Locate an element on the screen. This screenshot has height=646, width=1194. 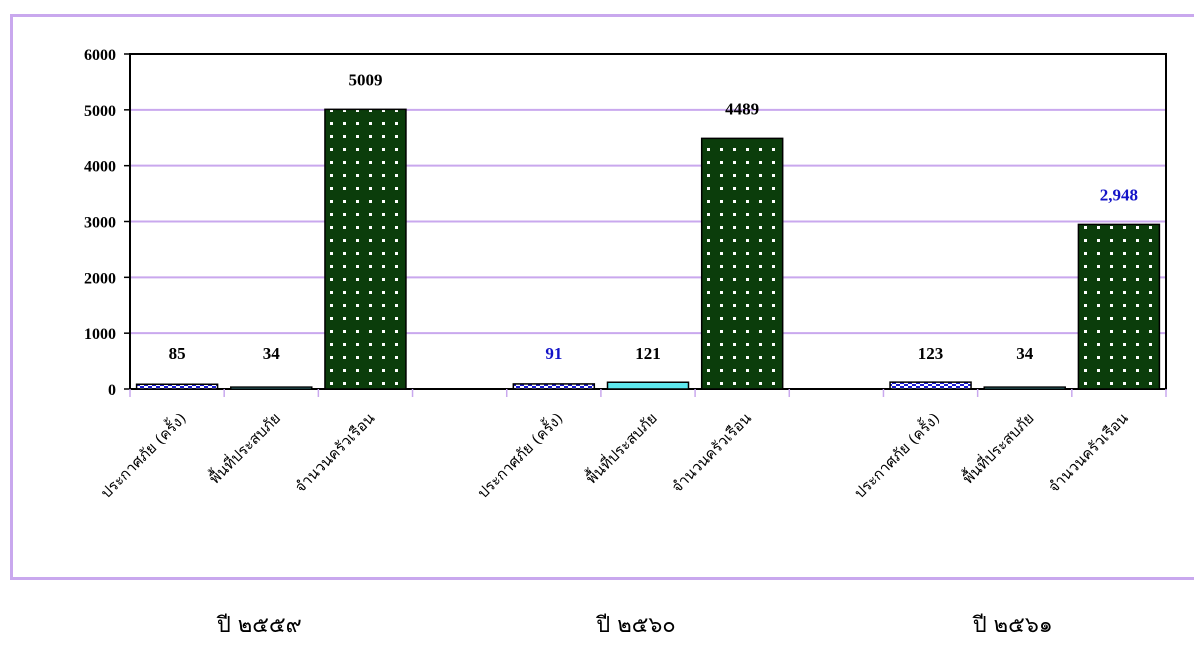
data-label: 121 is located at coordinates (648, 353).